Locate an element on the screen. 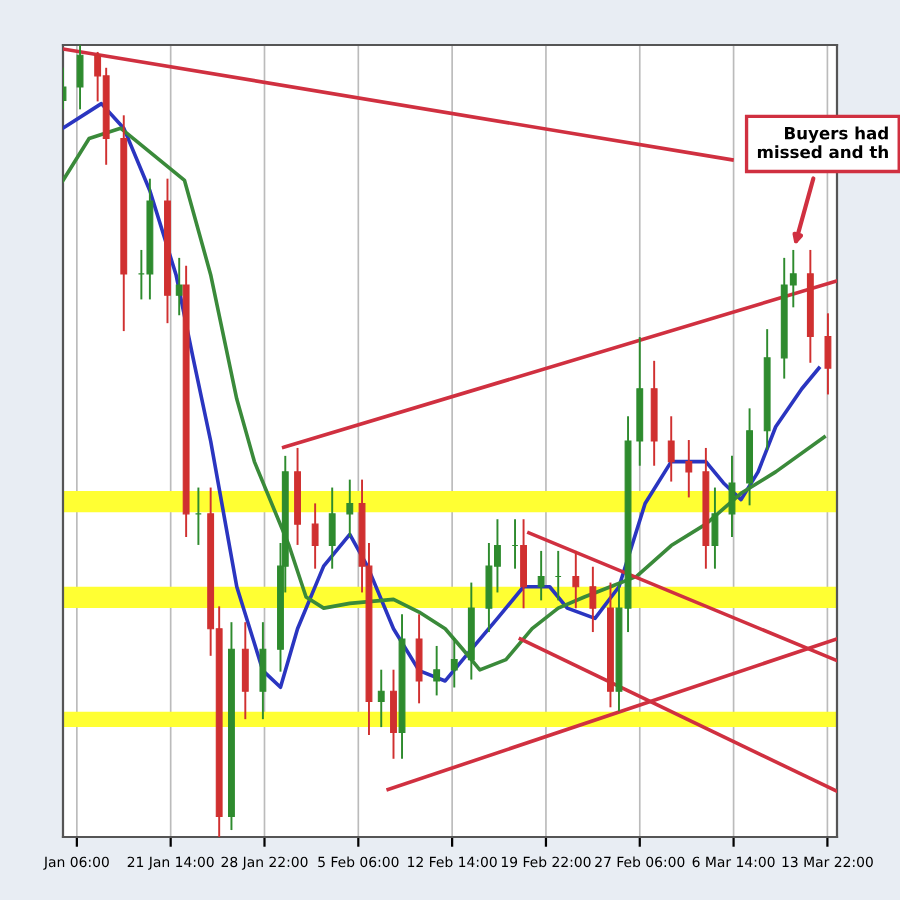 The width and height of the screenshot is (900, 900). annotation: Buyers had missed and th is located at coordinates (822, 142).